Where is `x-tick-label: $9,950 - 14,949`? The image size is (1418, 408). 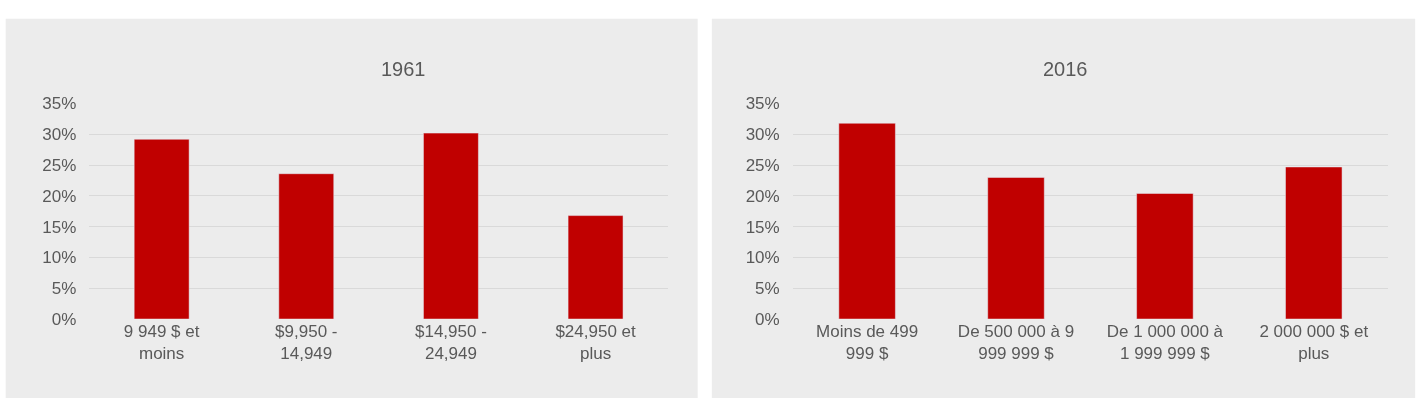 x-tick-label: $9,950 - 14,949 is located at coordinates (306, 343).